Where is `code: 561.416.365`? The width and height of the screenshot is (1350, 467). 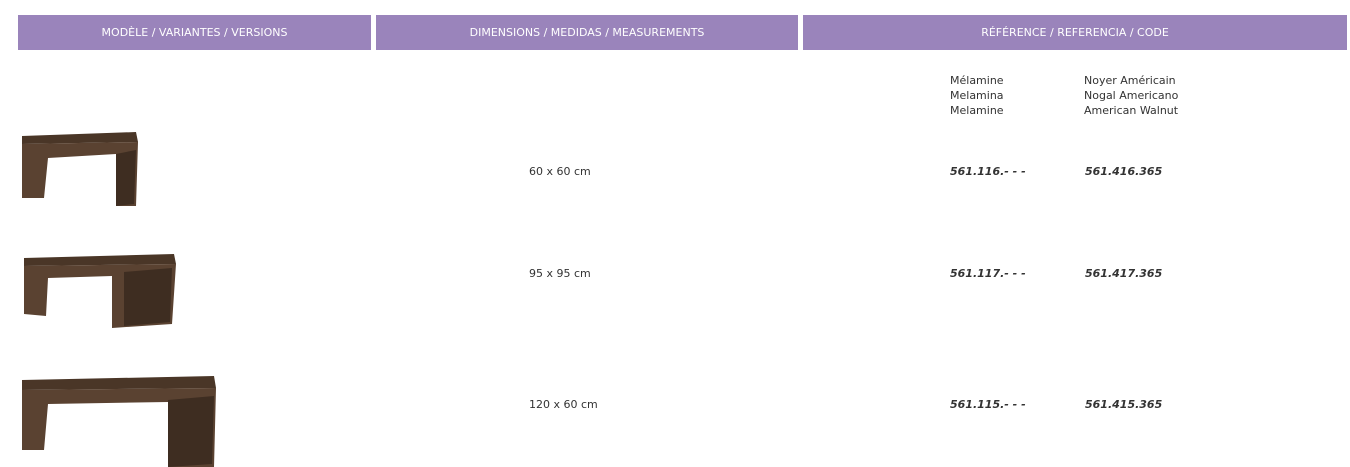
code: 561.416.365 is located at coordinates (1124, 171).